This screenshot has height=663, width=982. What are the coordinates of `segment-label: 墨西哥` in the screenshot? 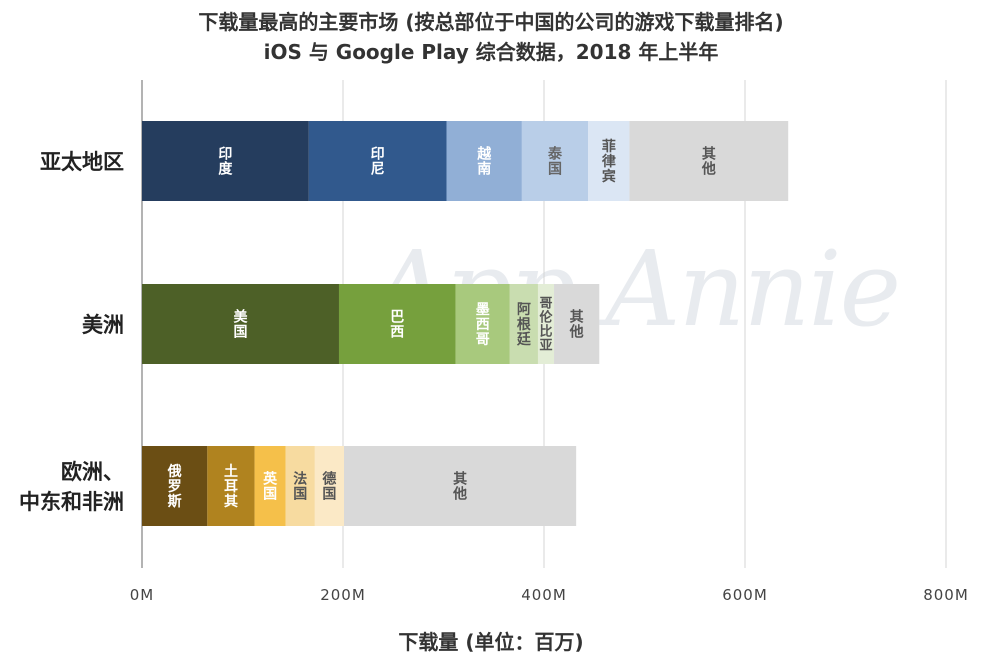 It's located at (483, 325).